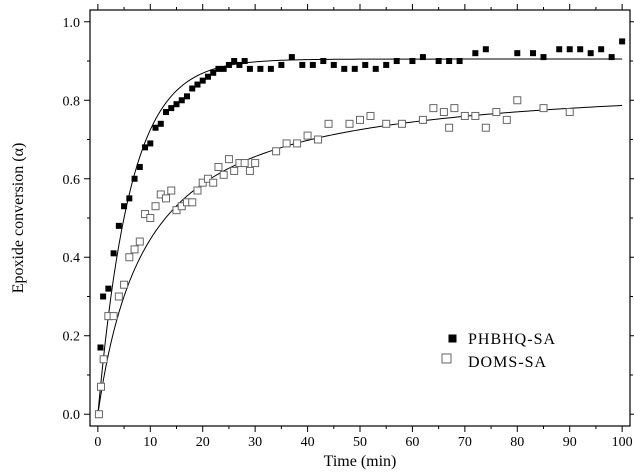  What do you see at coordinates (72, 415) in the screenshot?
I see `y-tick-label: 0.0` at bounding box center [72, 415].